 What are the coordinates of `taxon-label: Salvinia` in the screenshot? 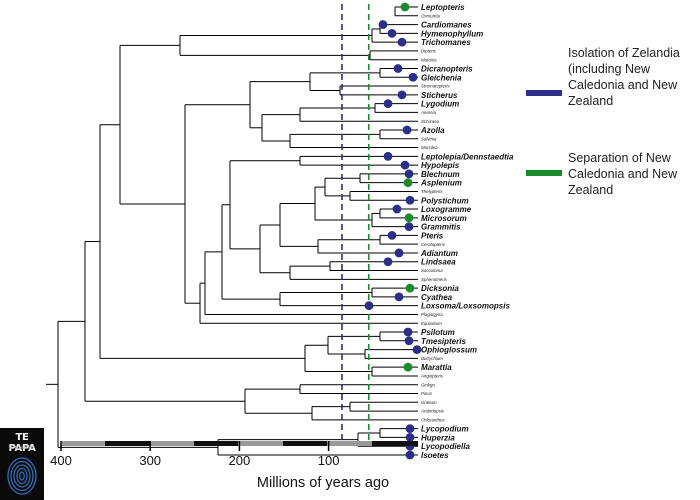 It's located at (429, 138).